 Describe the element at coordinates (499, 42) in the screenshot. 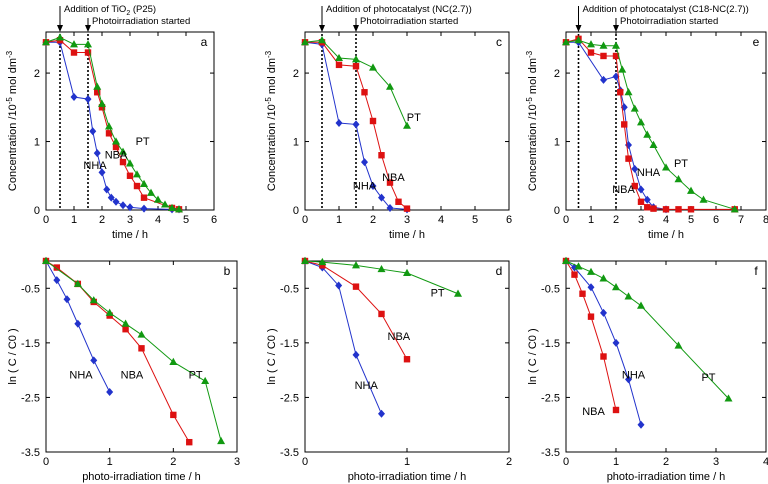

I see `panel-label: c` at that location.